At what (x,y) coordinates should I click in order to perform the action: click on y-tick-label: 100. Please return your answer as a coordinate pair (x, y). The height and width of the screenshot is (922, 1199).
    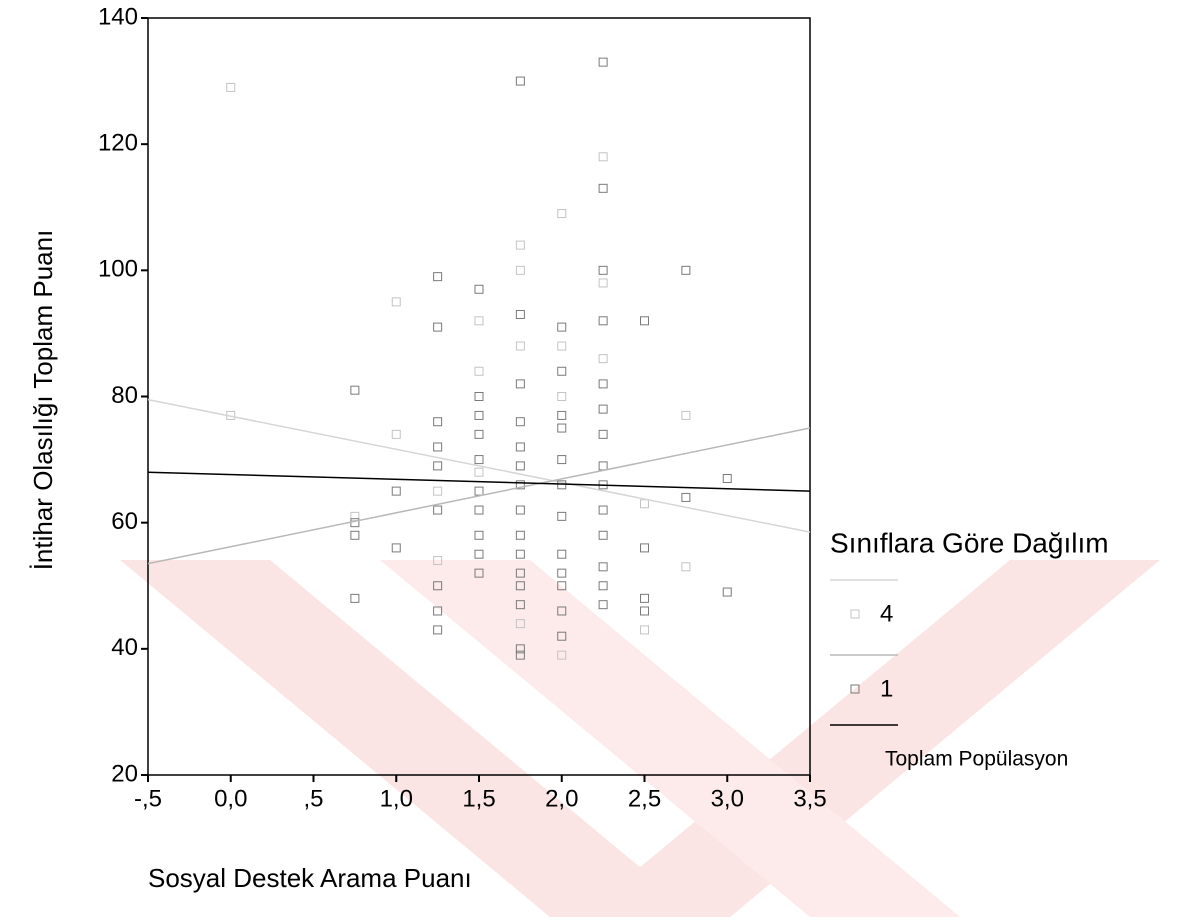
    Looking at the image, I should click on (118, 269).